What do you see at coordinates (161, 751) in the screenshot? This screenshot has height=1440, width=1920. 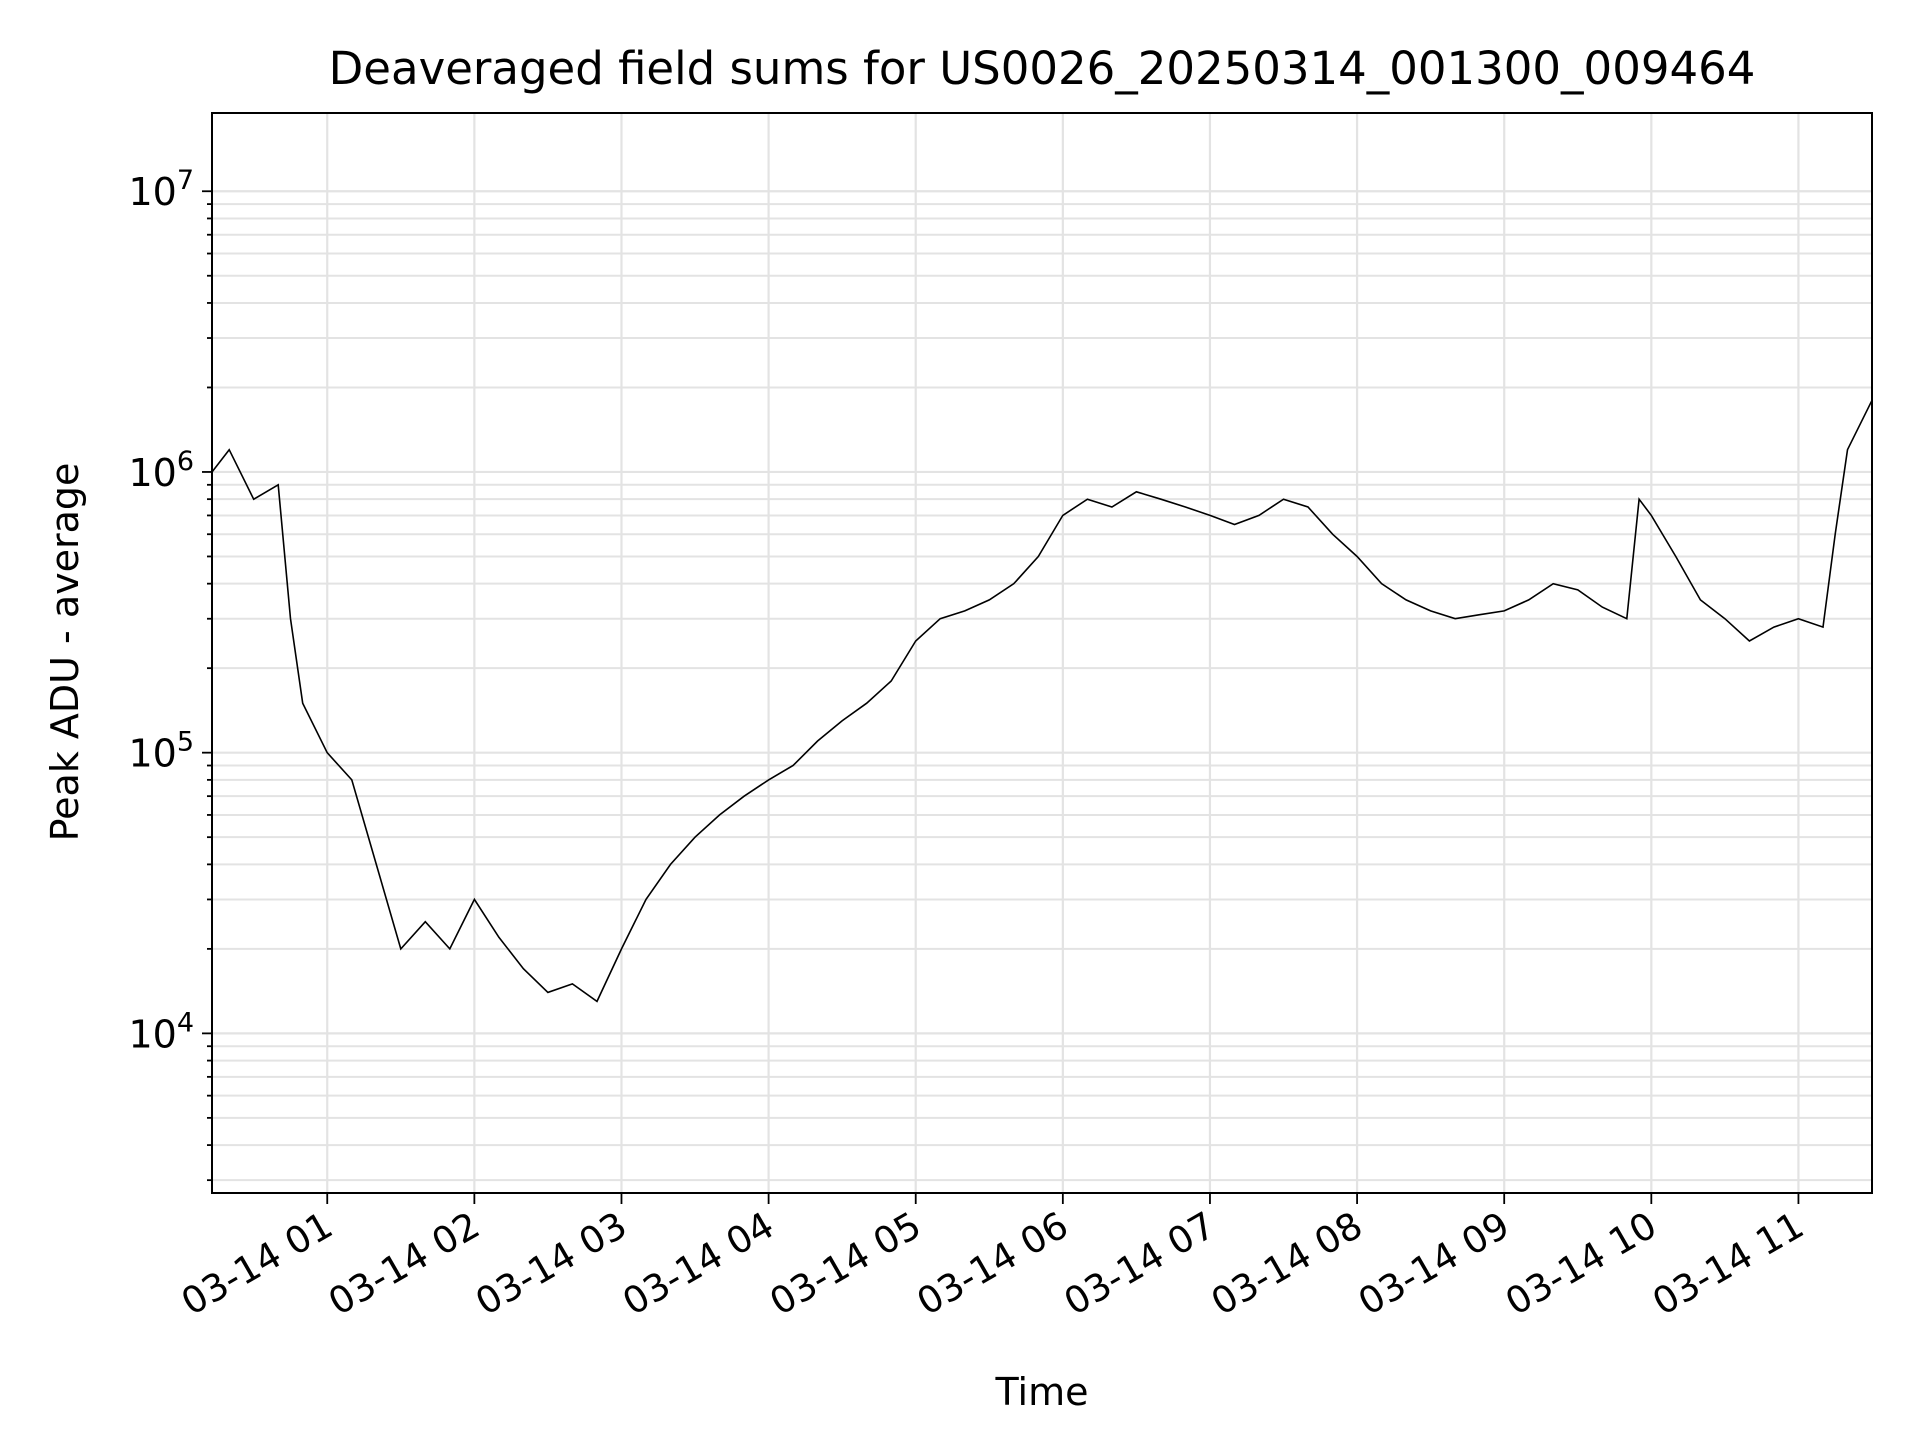 I see `y-tick-label: 105` at bounding box center [161, 751].